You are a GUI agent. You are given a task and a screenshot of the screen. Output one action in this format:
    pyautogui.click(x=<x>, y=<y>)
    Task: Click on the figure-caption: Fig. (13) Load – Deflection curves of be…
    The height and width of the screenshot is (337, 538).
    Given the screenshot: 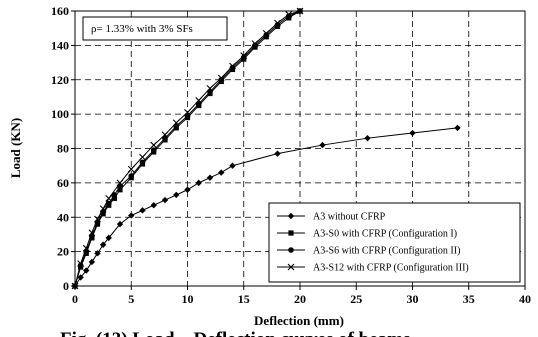 What is the action you would take?
    pyautogui.click(x=235, y=333)
    